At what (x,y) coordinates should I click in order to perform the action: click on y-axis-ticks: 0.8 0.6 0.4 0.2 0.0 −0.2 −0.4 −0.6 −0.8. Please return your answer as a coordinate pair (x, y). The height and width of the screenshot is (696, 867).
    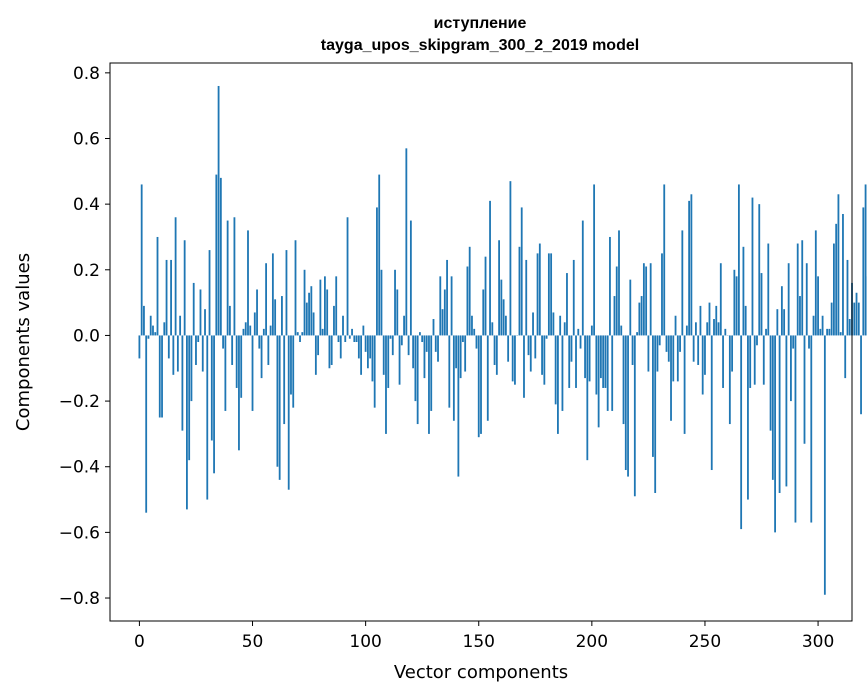
    Looking at the image, I should click on (84, 336).